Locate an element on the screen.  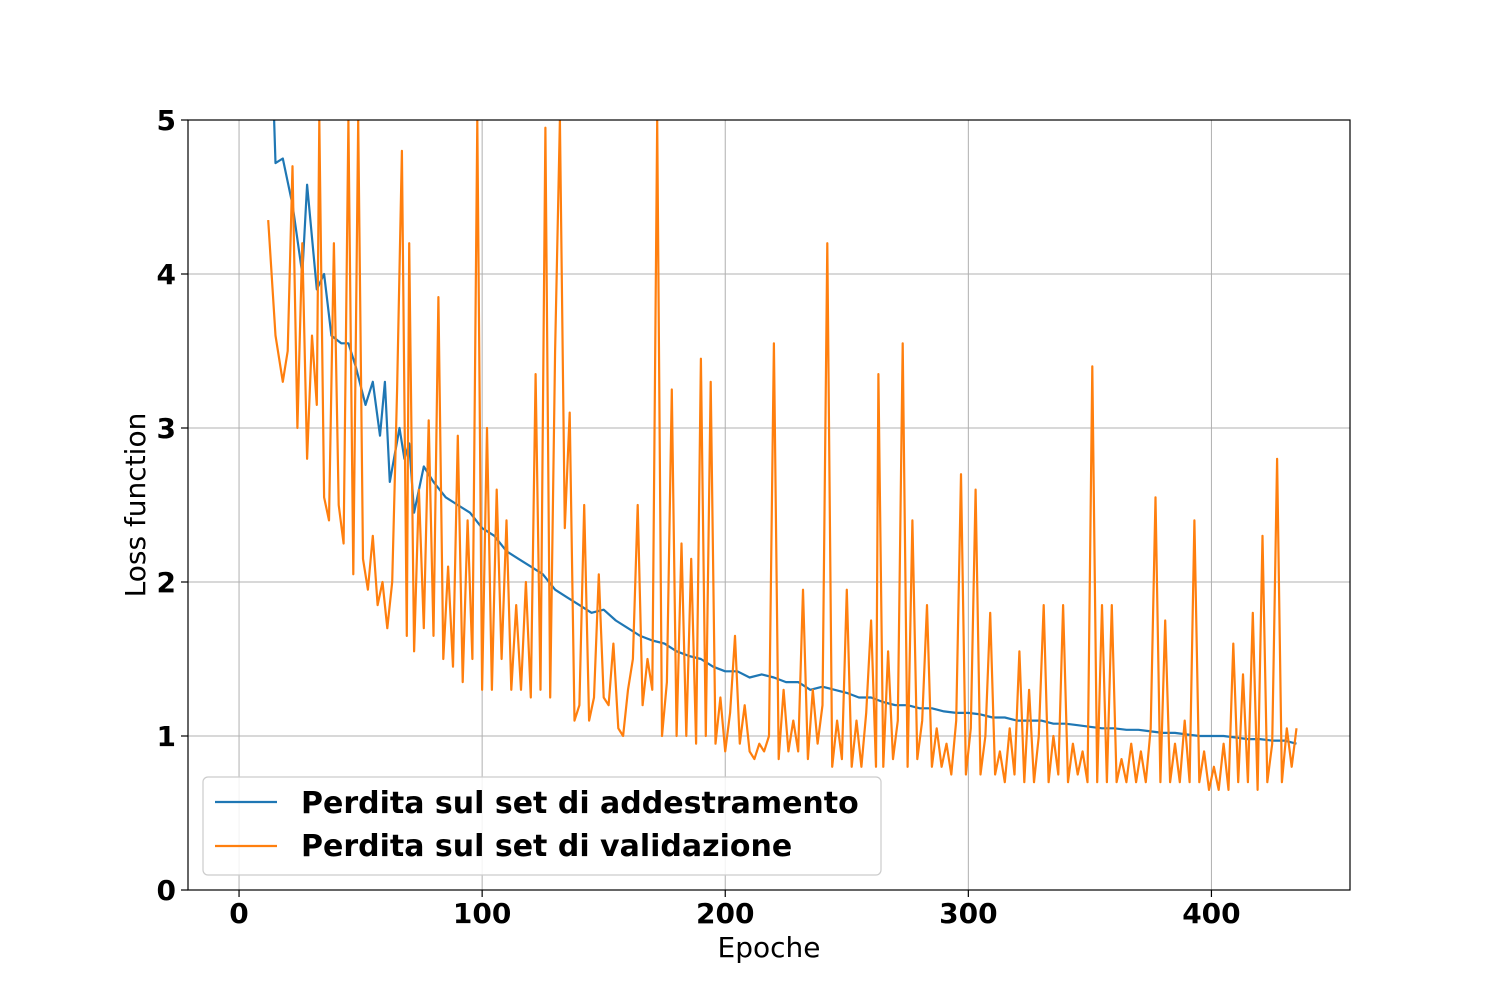
x-axis-label: Epoche is located at coordinates (769, 947).